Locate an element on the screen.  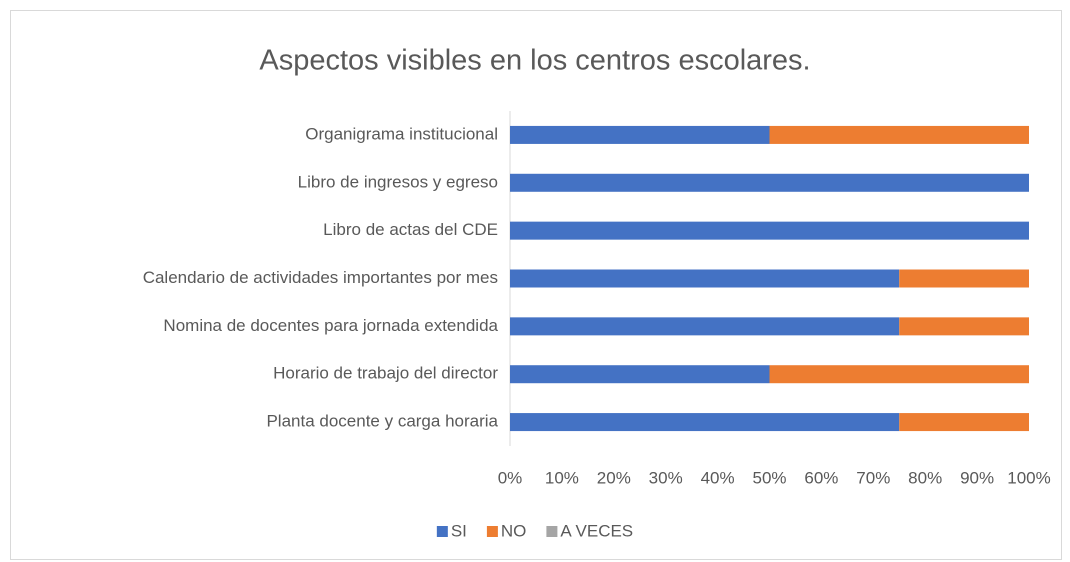
y-tick-label: Organigrama institucional is located at coordinates (401, 133).